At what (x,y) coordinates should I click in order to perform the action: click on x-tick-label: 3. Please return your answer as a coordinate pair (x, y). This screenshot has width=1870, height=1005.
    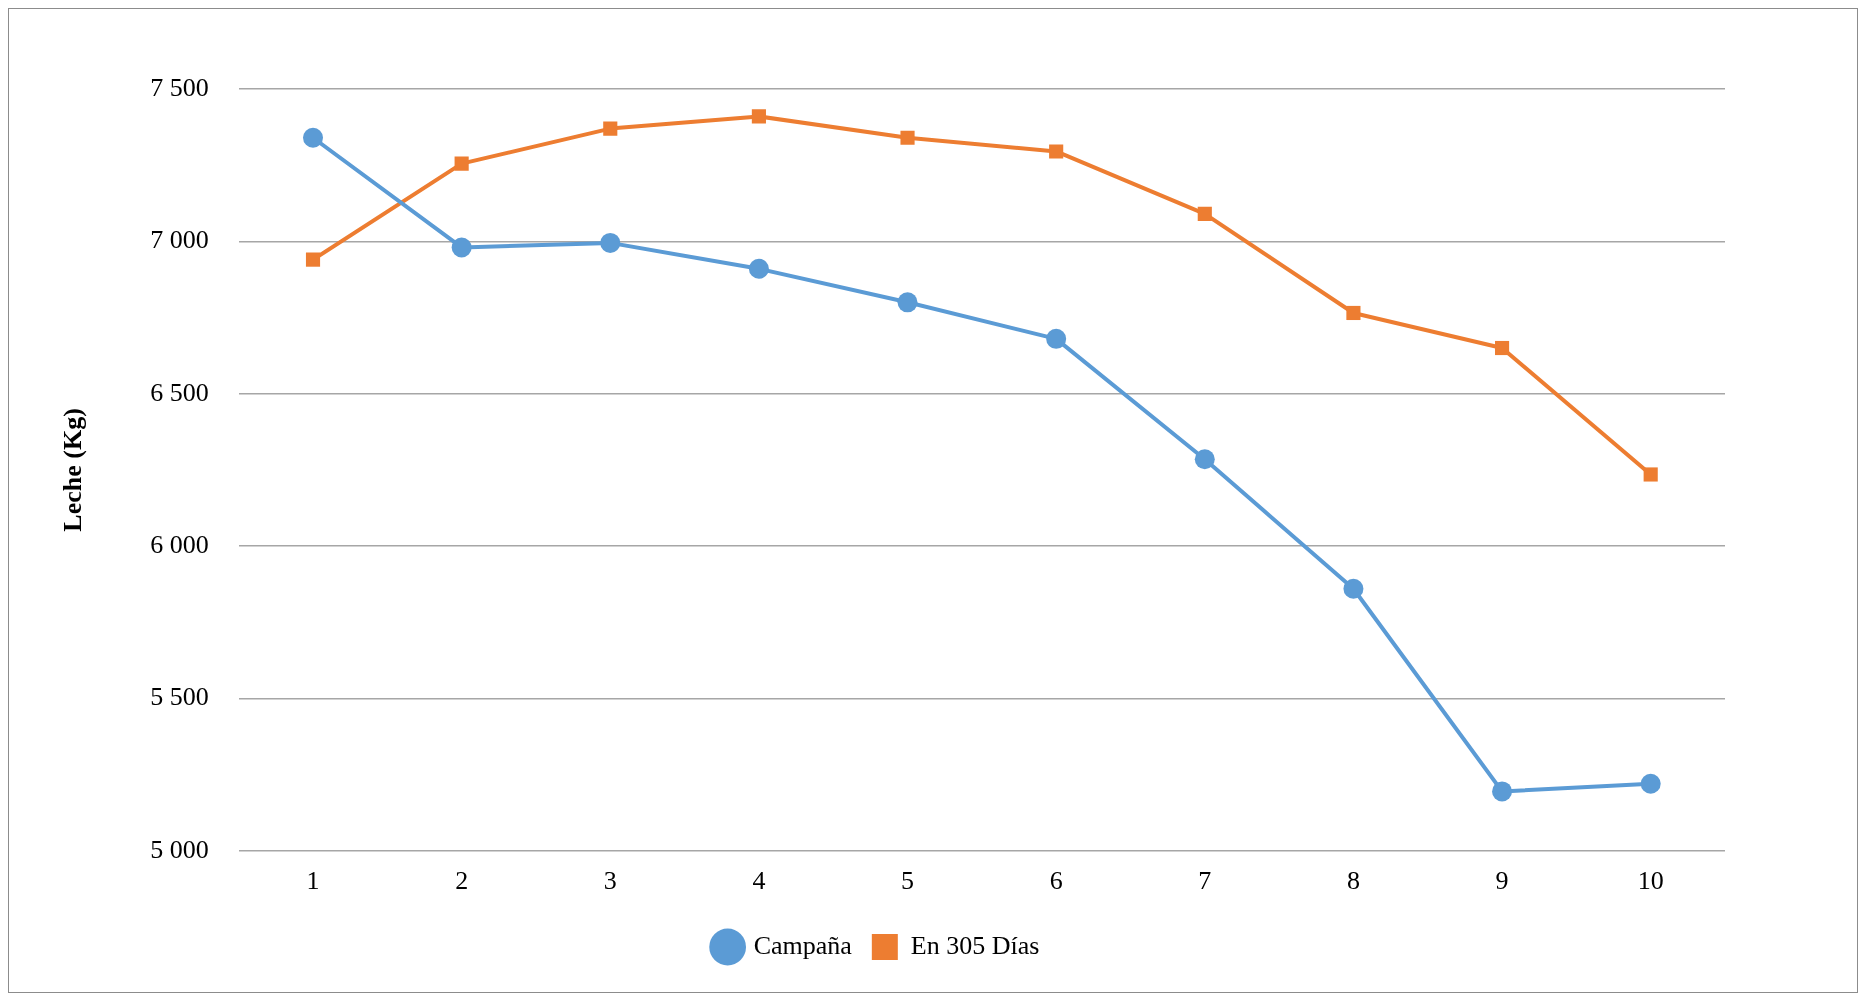
    Looking at the image, I should click on (610, 881).